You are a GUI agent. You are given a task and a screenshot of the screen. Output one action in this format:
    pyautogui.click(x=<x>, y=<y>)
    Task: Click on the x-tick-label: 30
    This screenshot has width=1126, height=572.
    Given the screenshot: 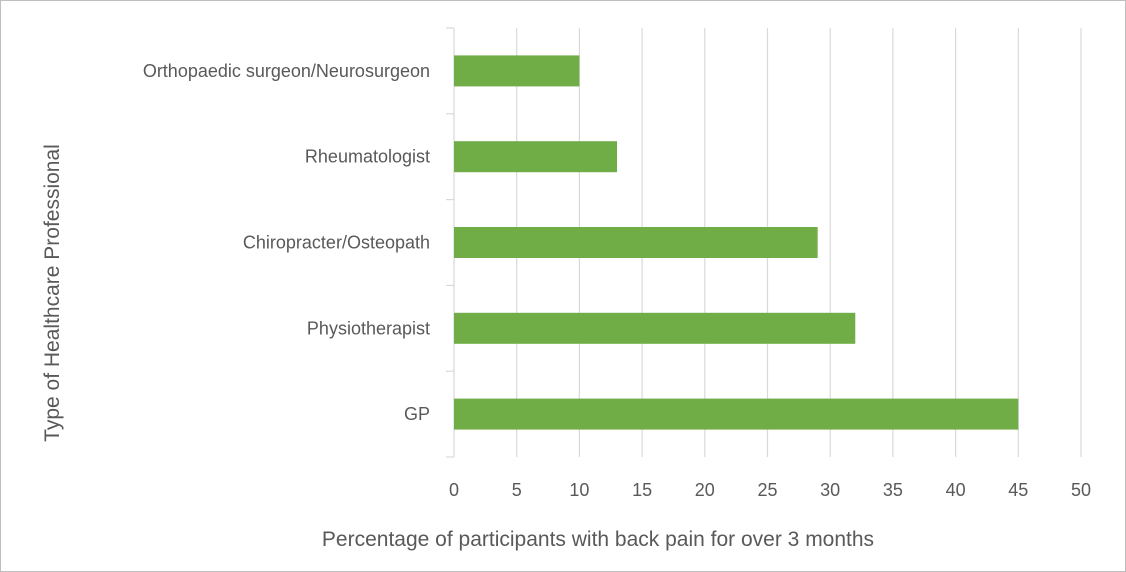 What is the action you would take?
    pyautogui.click(x=830, y=490)
    